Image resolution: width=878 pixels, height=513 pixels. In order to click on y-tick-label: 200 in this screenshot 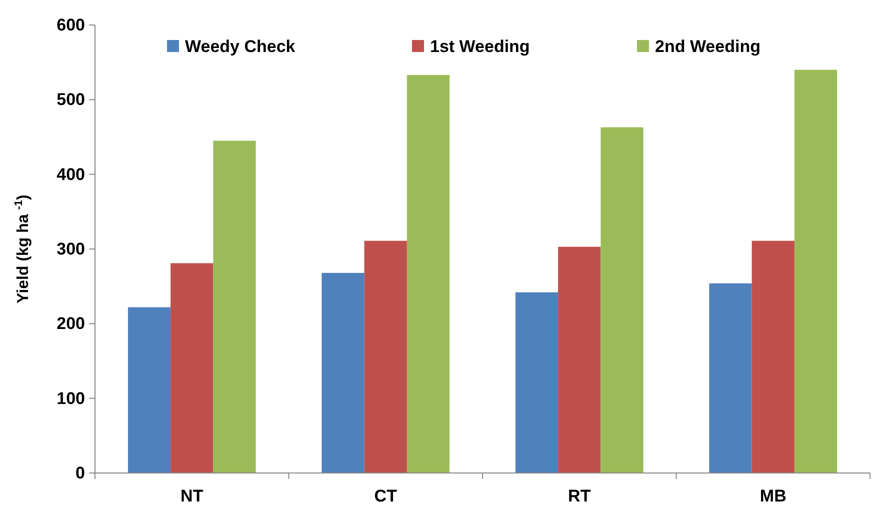, I will do `click(70, 324)`.